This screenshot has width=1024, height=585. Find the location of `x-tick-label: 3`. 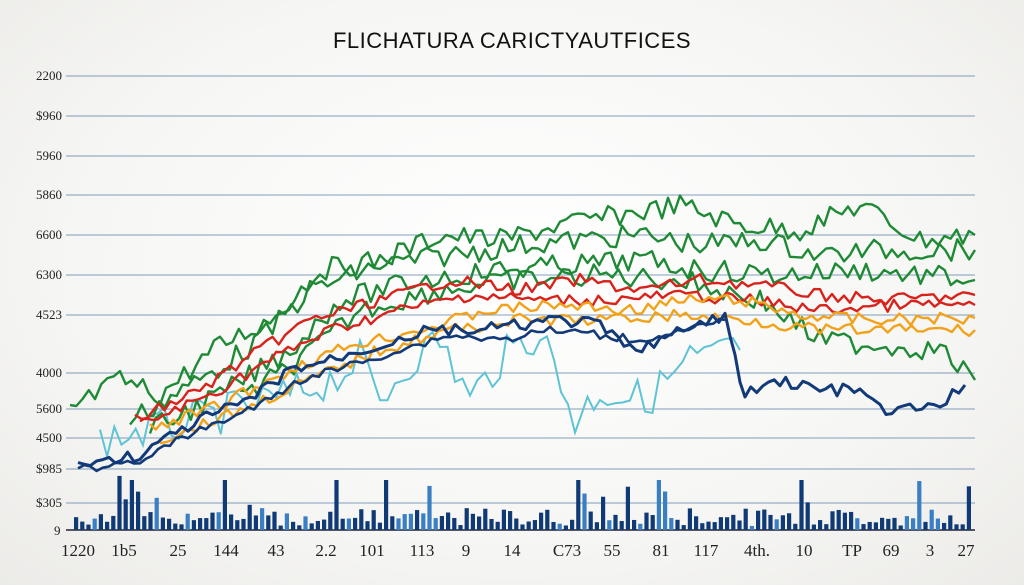

x-tick-label: 3 is located at coordinates (930, 550).